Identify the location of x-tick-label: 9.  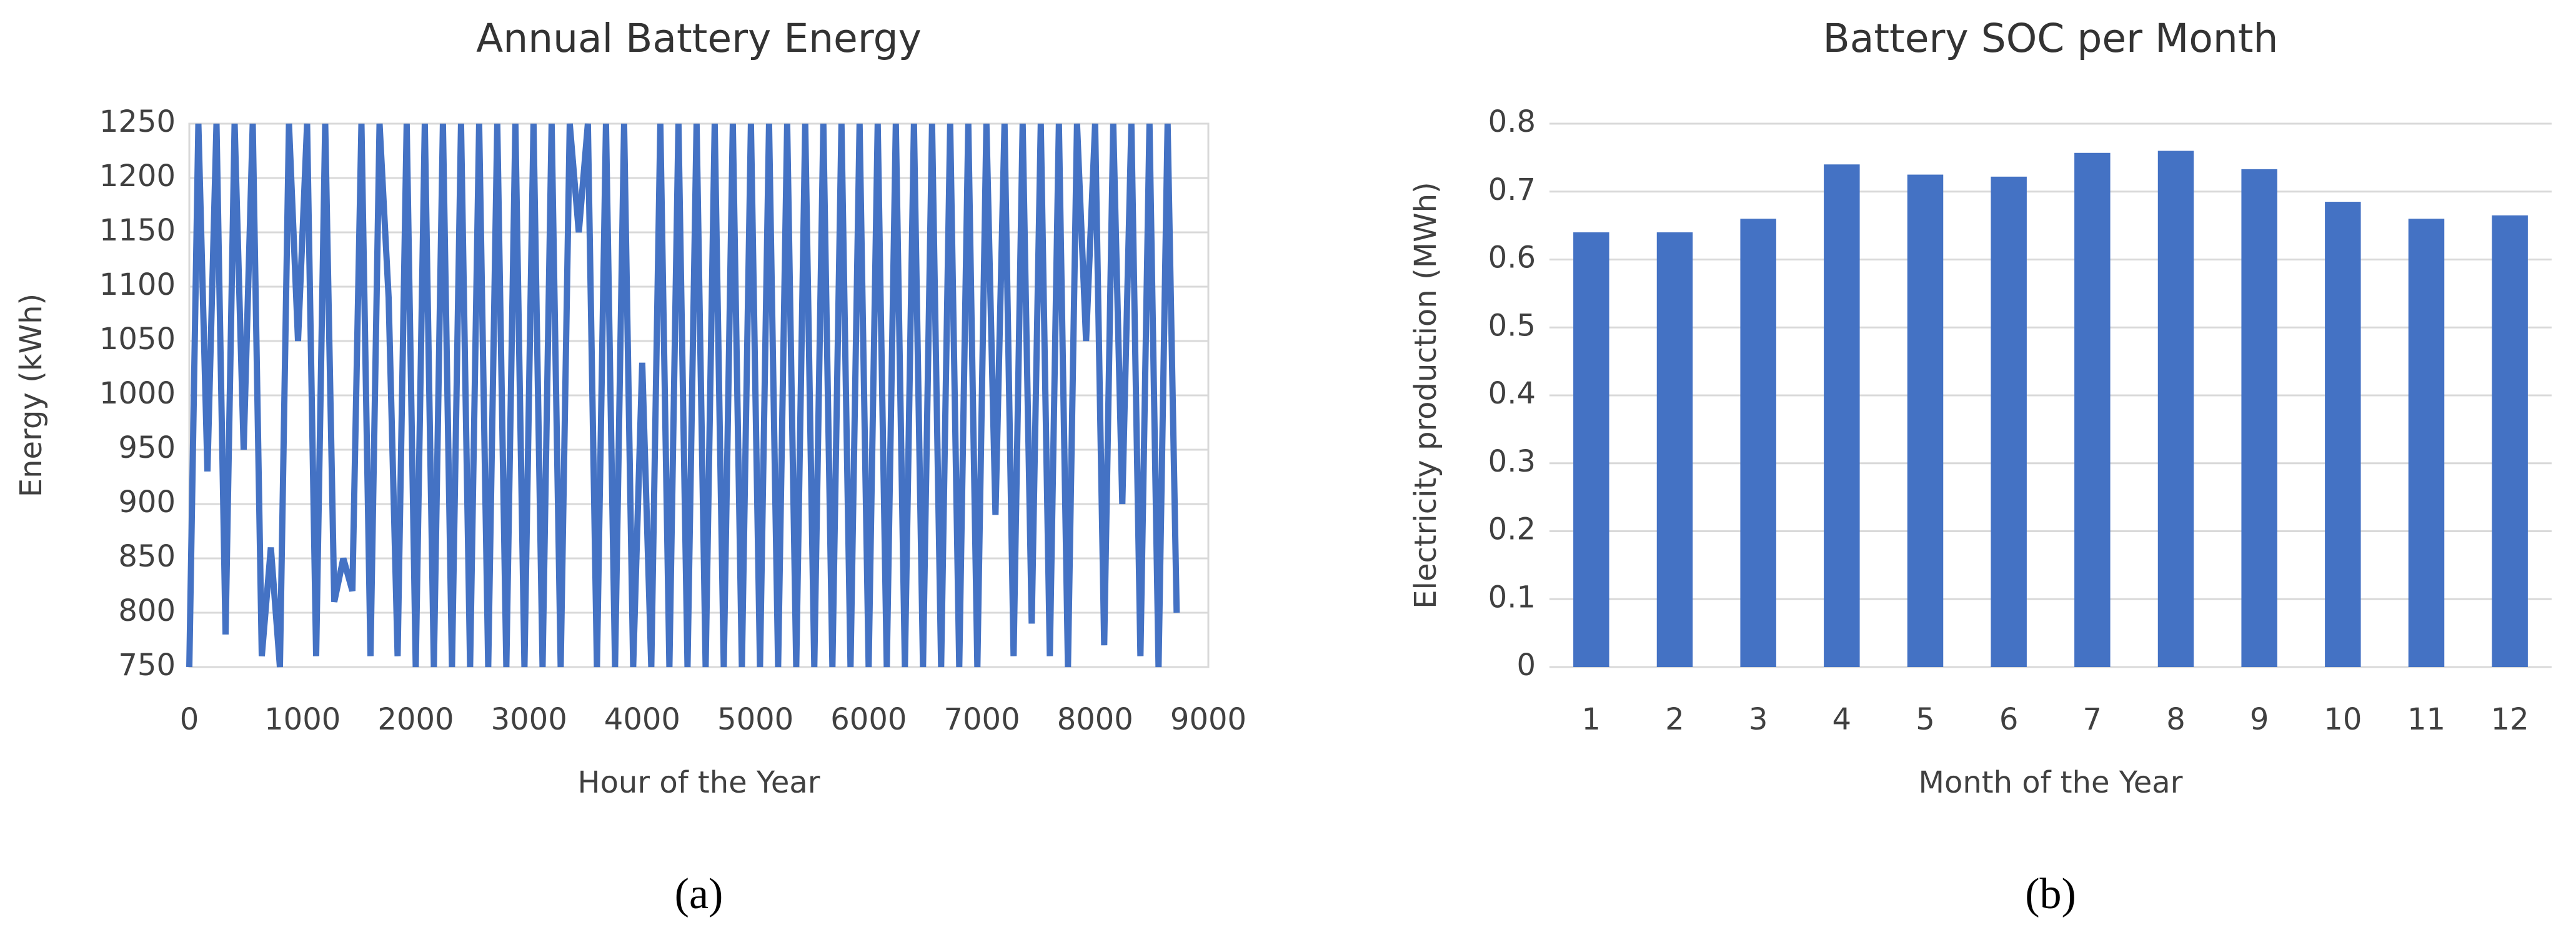
(2259, 719).